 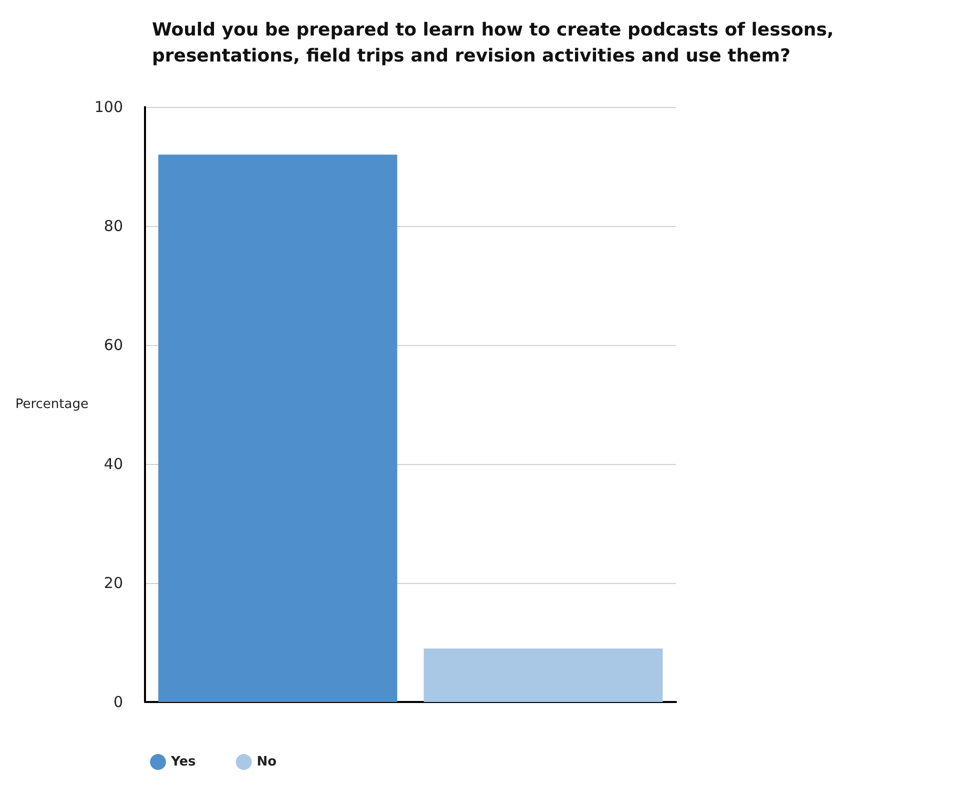 I want to click on y-tick-label: 40, so click(x=113, y=464).